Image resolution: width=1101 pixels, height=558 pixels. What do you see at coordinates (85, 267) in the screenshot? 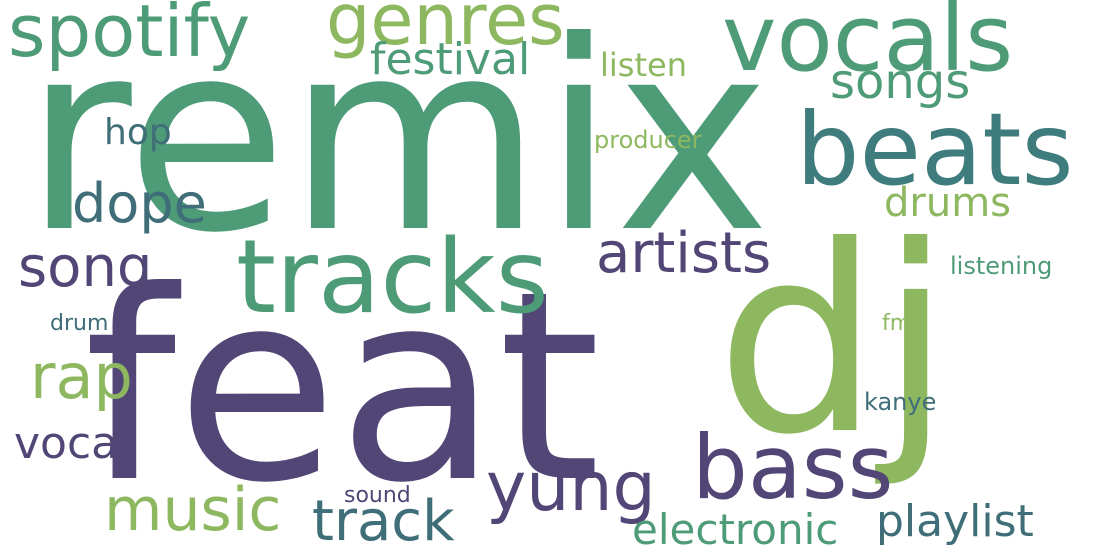
I see `word-song: song` at bounding box center [85, 267].